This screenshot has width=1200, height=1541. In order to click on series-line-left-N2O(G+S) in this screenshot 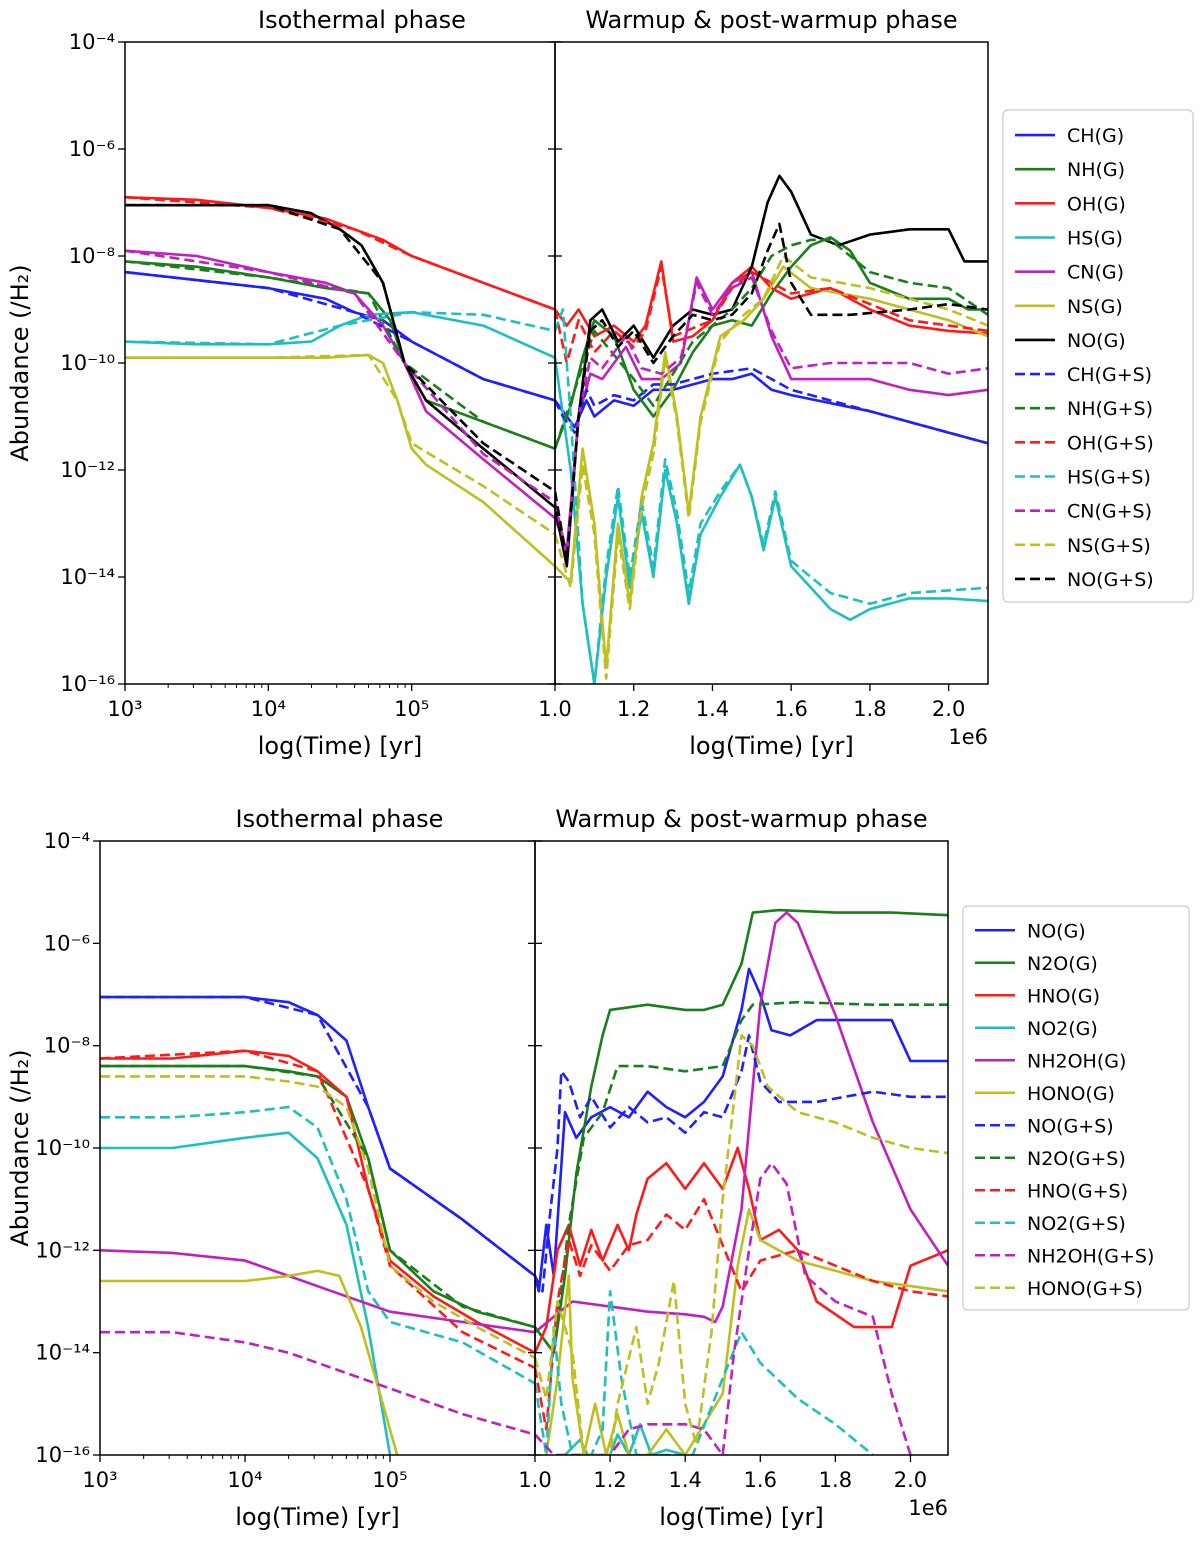, I will do `click(317, 1196)`.